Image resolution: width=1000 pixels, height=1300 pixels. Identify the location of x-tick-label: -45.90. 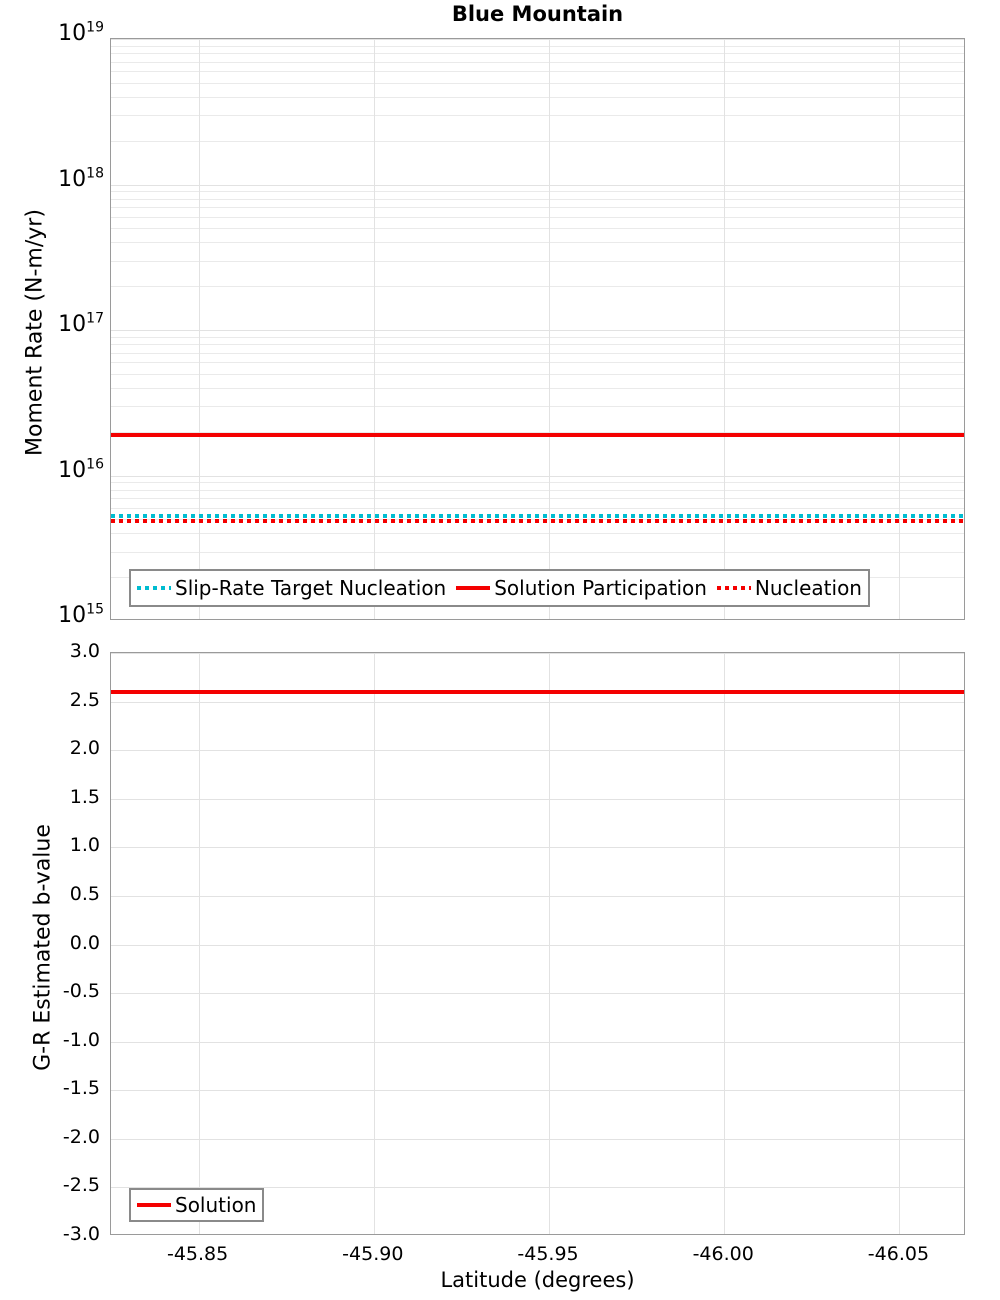
(373, 1254).